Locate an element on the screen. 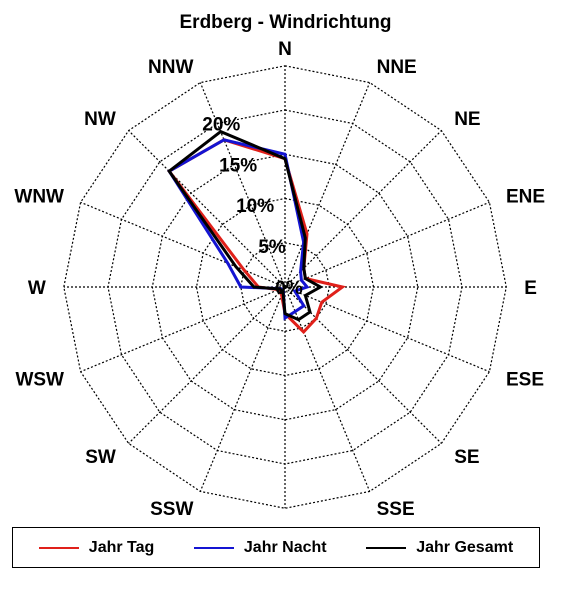 This screenshot has height=603, width=571. spoke-ne is located at coordinates (363, 209).